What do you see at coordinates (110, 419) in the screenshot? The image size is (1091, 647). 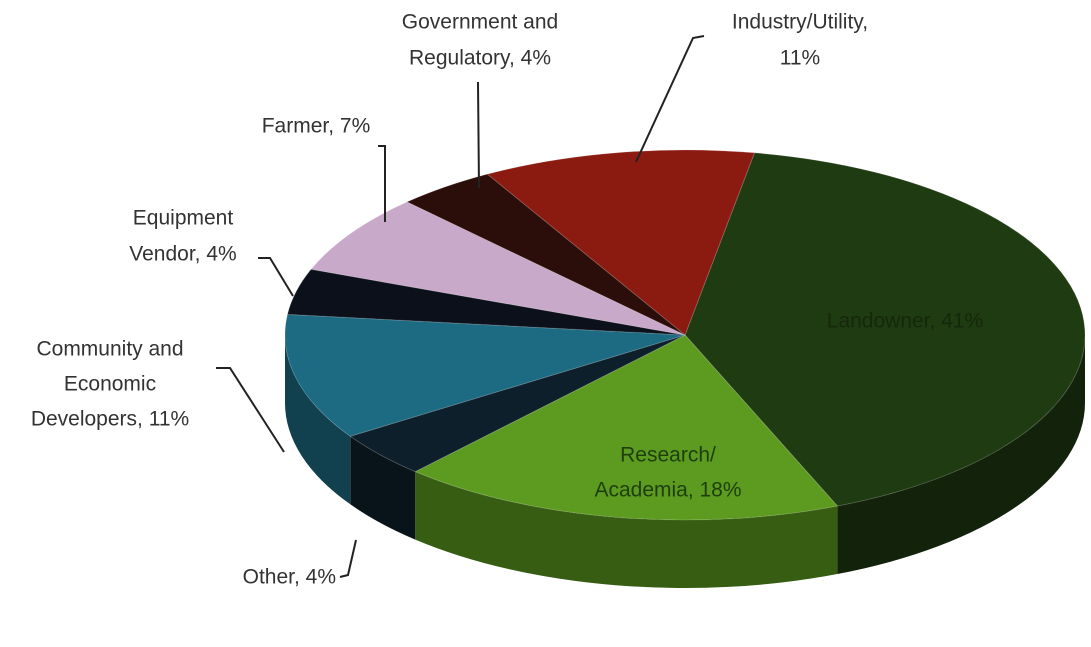 I see `data-label: Developers, 11%` at bounding box center [110, 419].